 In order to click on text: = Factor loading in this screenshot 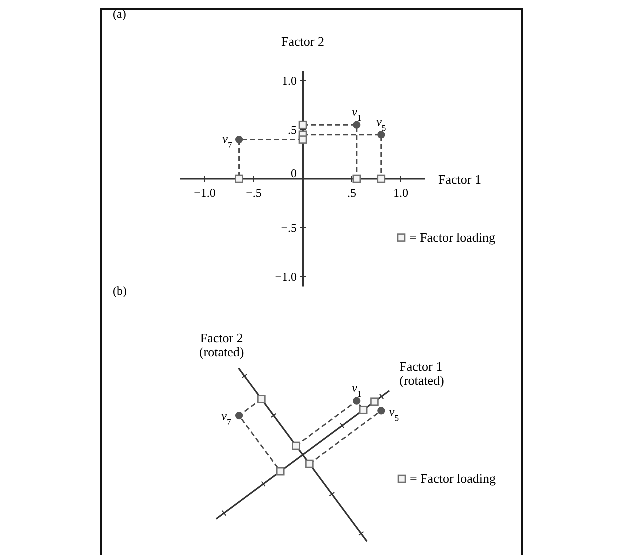, I will do `click(453, 478)`.